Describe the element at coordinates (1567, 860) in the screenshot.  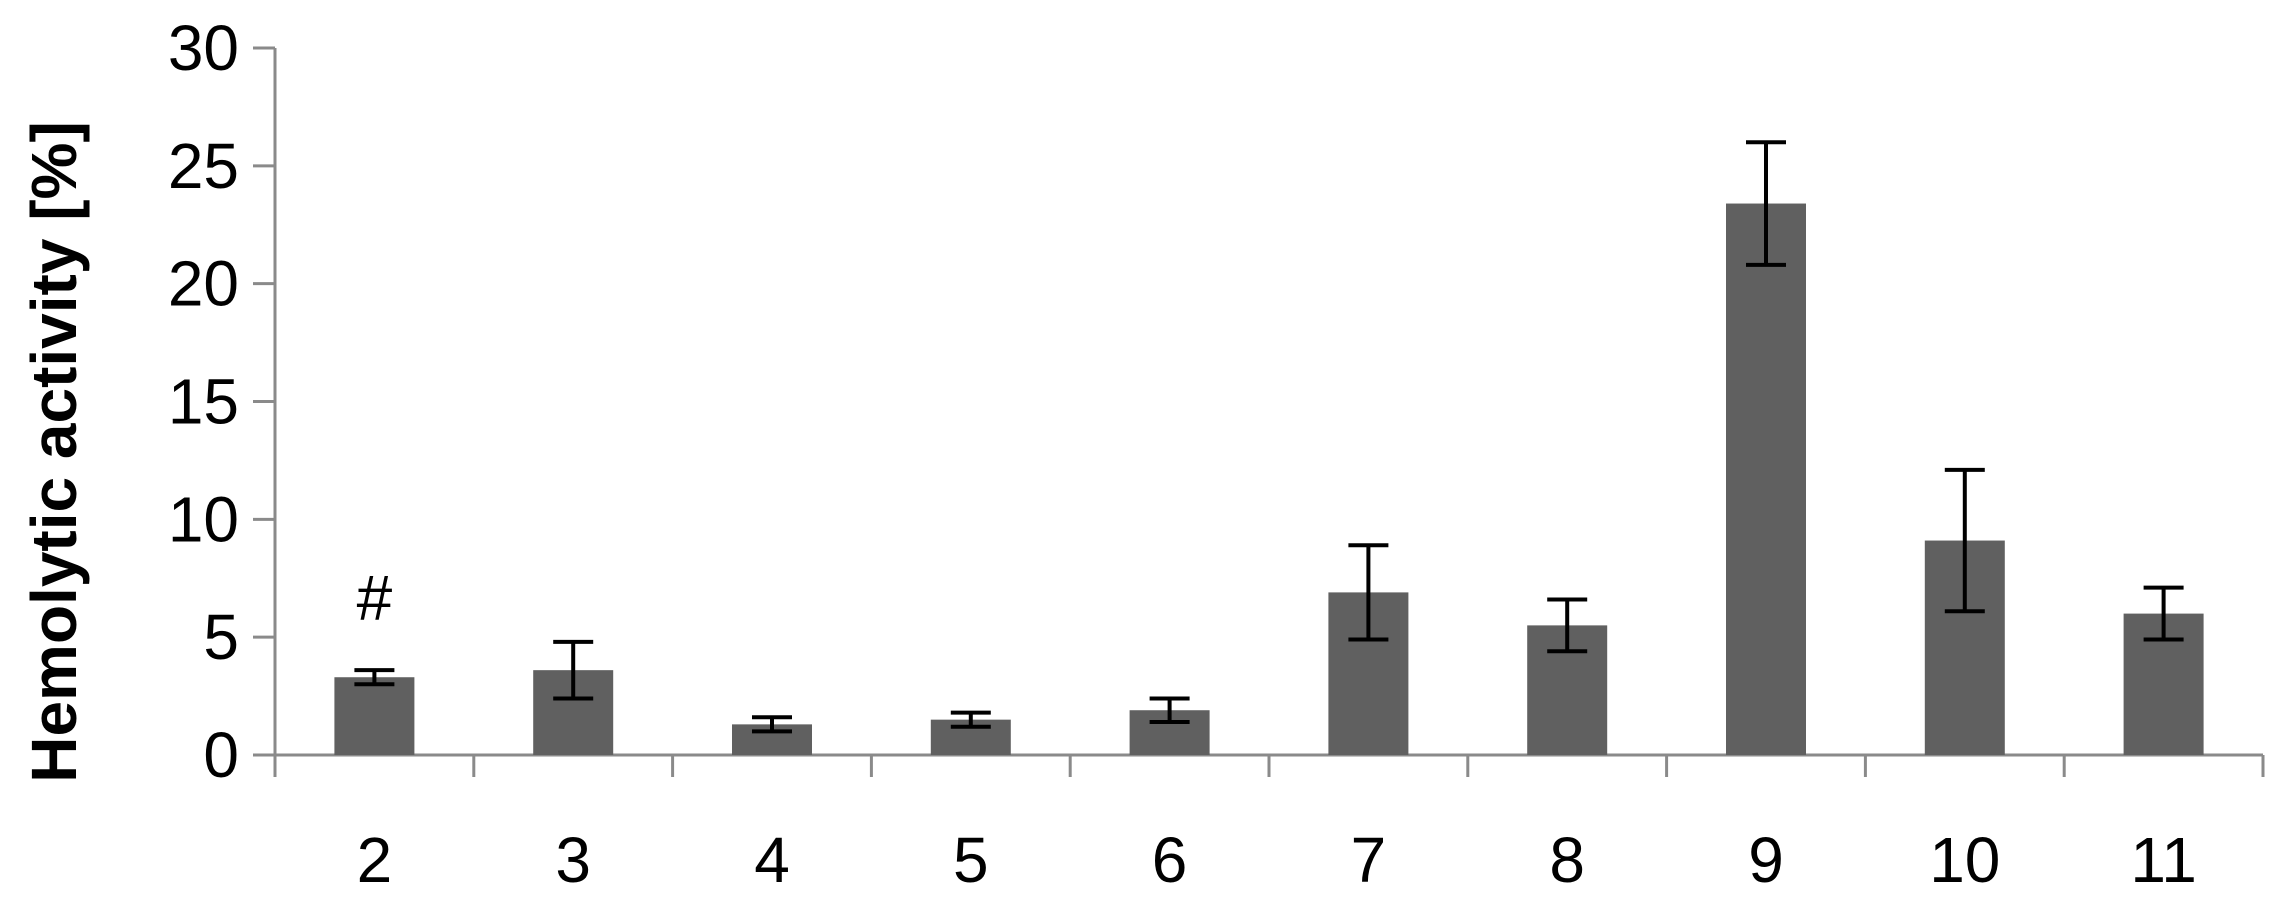
I see `x-tick-label: 8` at that location.